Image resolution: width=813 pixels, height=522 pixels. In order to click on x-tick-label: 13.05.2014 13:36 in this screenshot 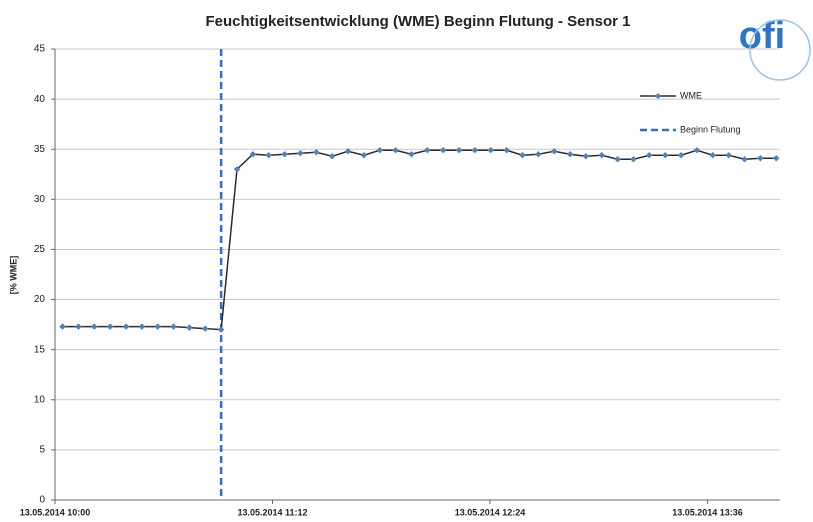, I will do `click(707, 512)`.